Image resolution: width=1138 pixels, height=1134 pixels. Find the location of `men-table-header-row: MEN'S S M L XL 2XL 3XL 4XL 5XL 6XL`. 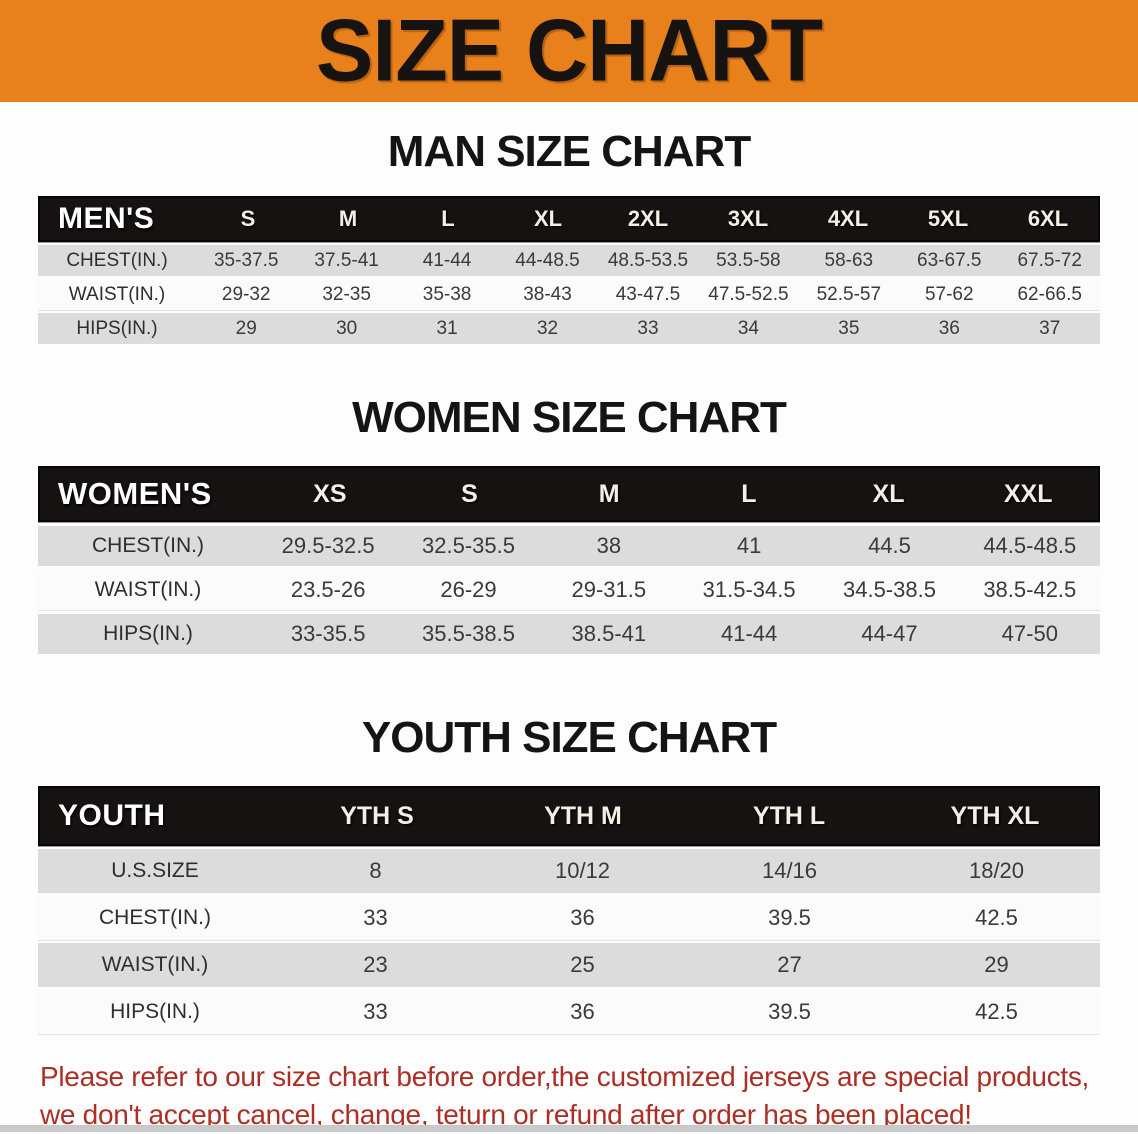

men-table-header-row: MEN'S S M L XL 2XL 3XL 4XL 5XL 6XL is located at coordinates (569, 219).